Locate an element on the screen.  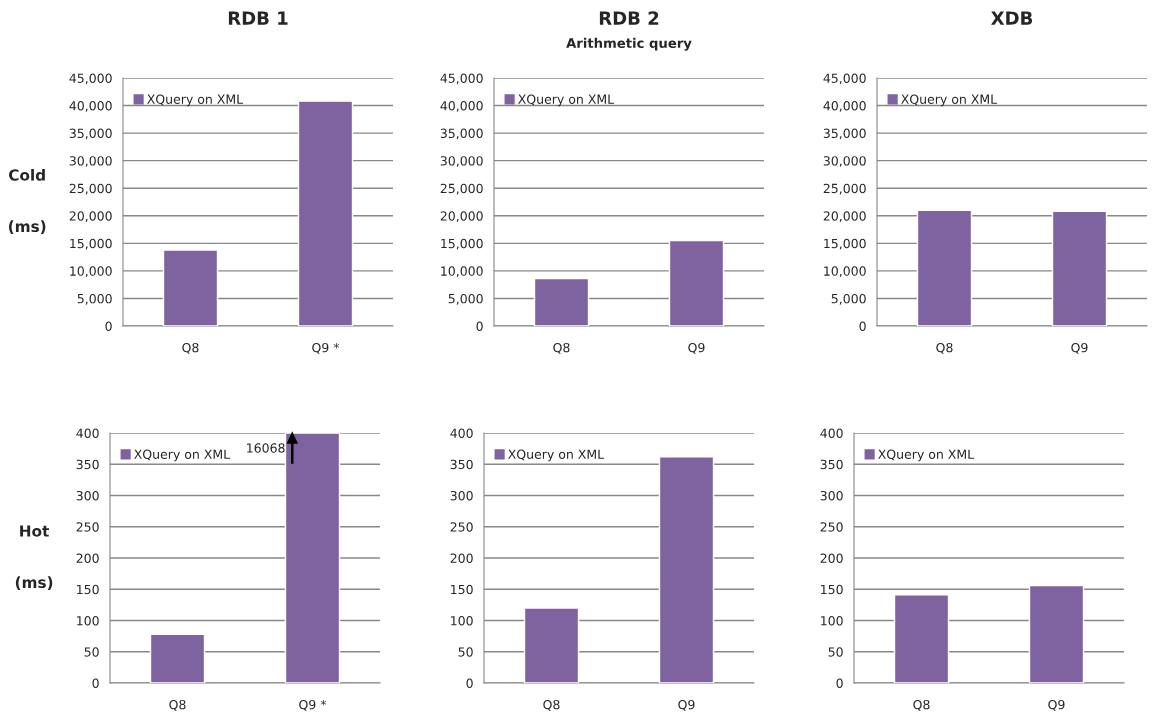
annotation: 16068 is located at coordinates (266, 448).